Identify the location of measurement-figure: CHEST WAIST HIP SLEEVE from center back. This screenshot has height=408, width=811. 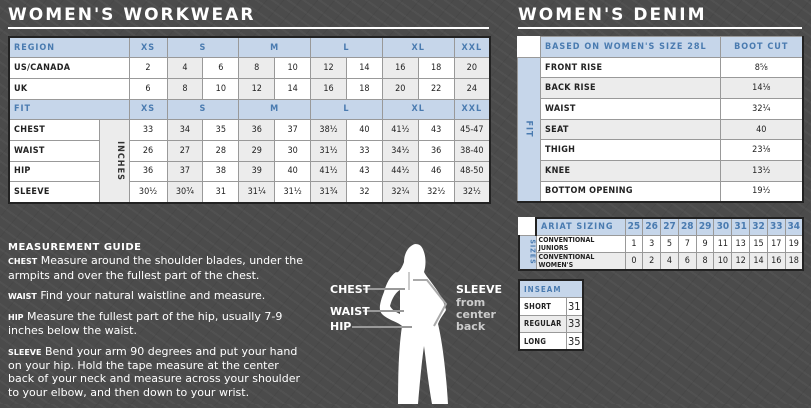
(415, 309).